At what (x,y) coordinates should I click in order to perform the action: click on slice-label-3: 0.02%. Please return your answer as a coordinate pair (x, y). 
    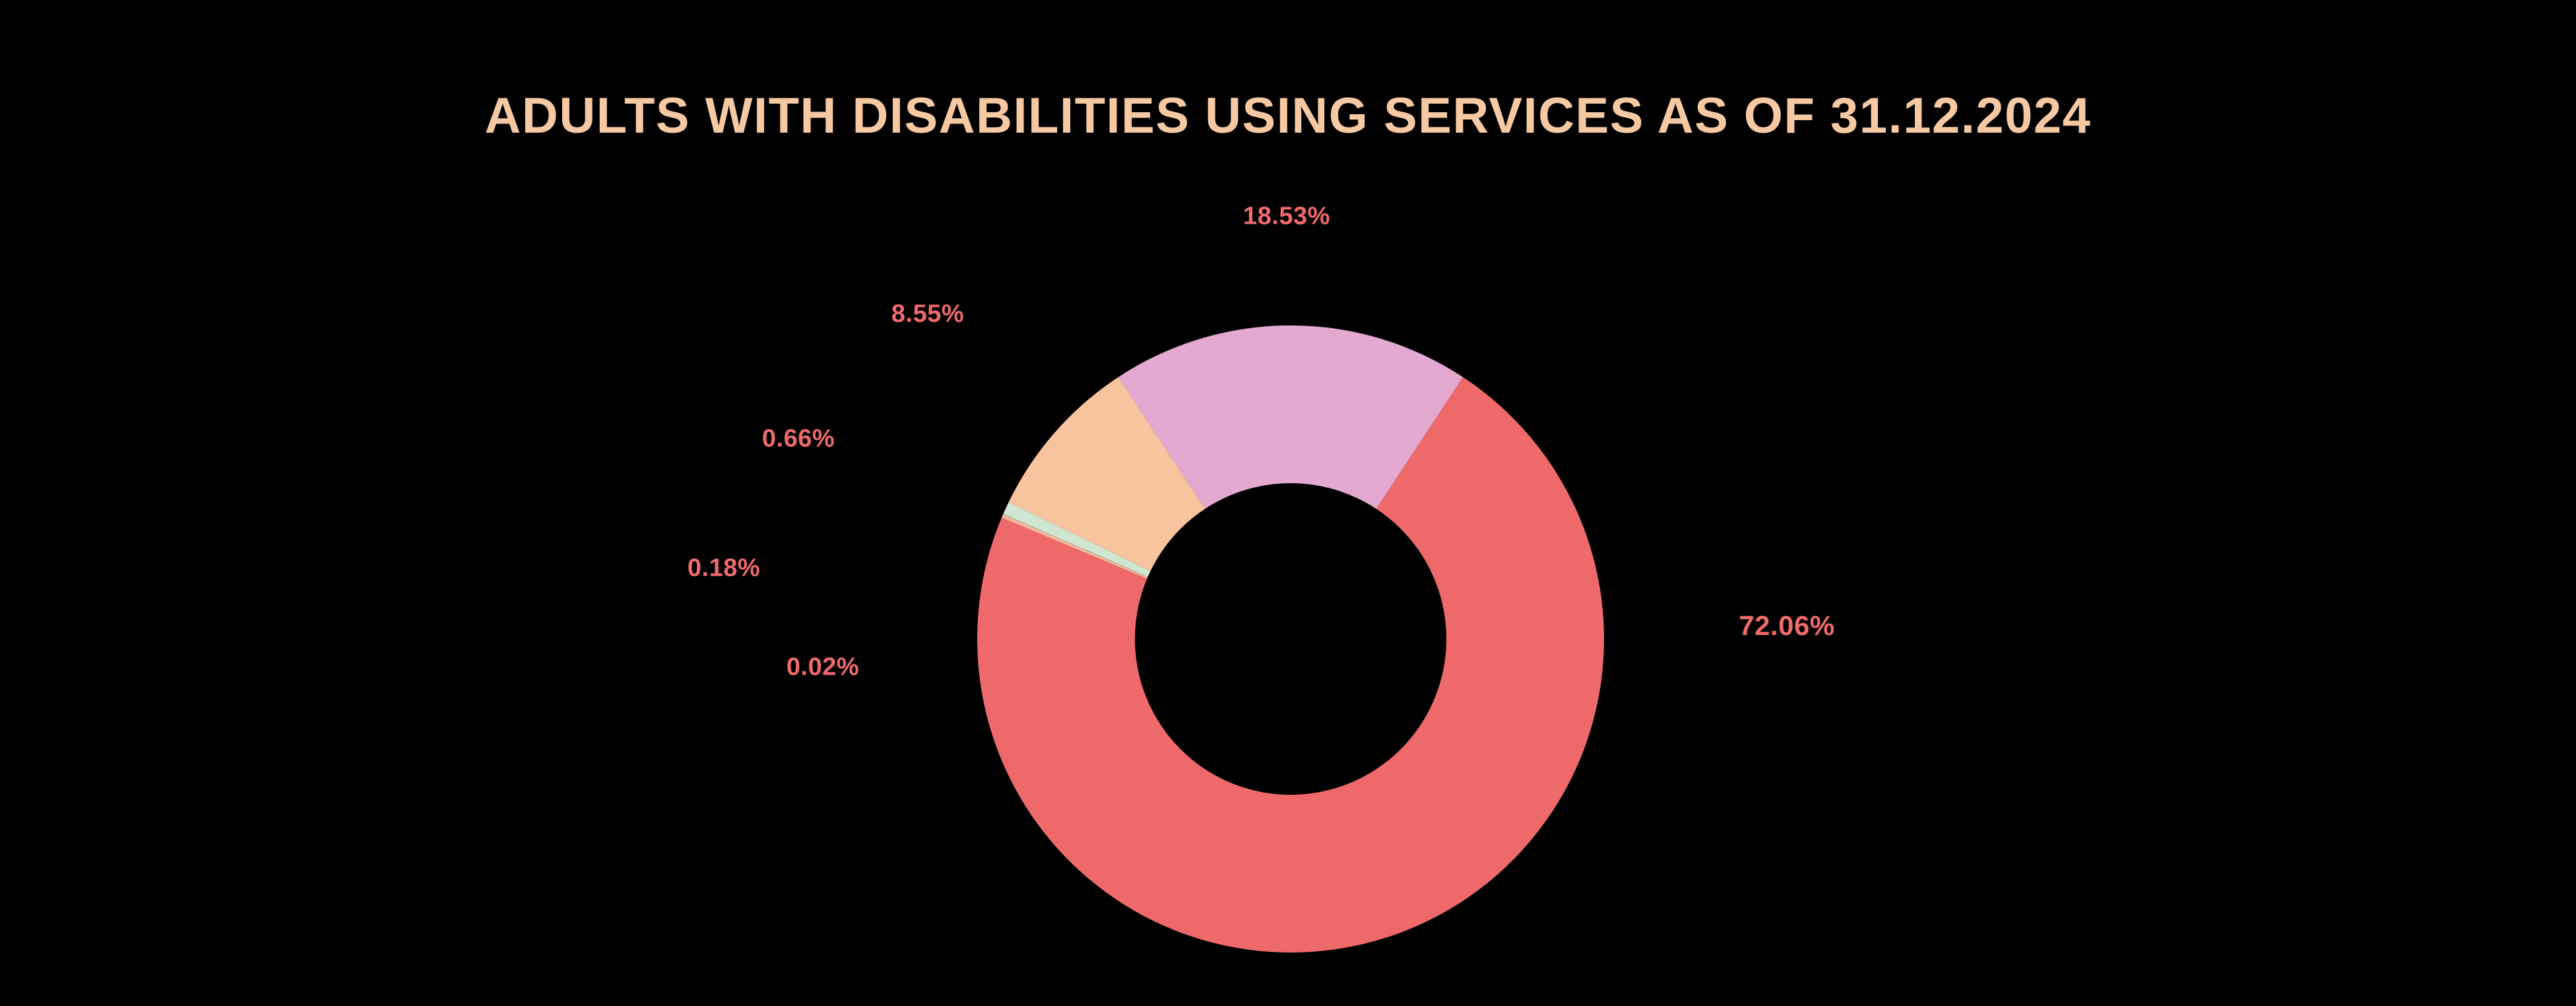
    Looking at the image, I should click on (823, 667).